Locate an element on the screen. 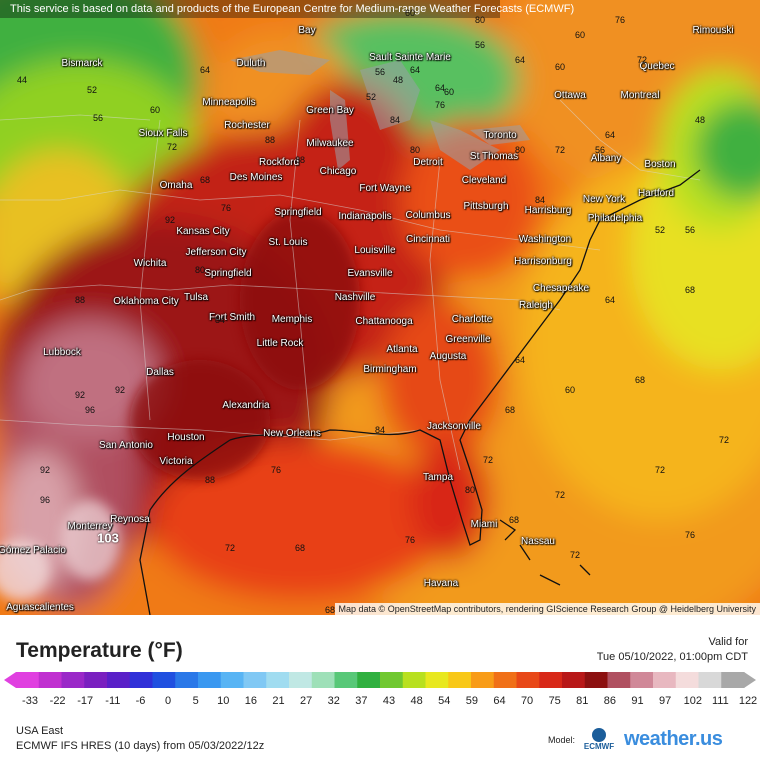 The width and height of the screenshot is (760, 760). scale-tick-label: -11 is located at coordinates (113, 701).